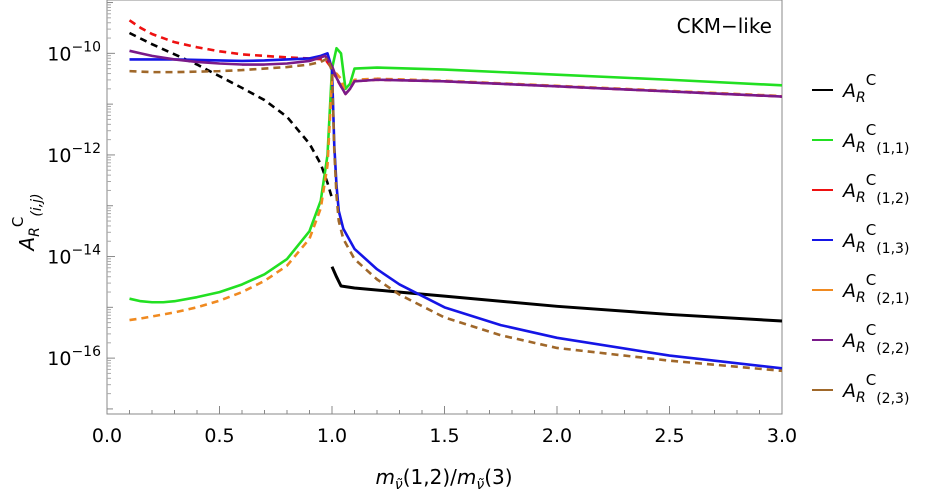 This screenshot has height=499, width=936. Describe the element at coordinates (892, 399) in the screenshot. I see `legend-index: (2,3)` at that location.